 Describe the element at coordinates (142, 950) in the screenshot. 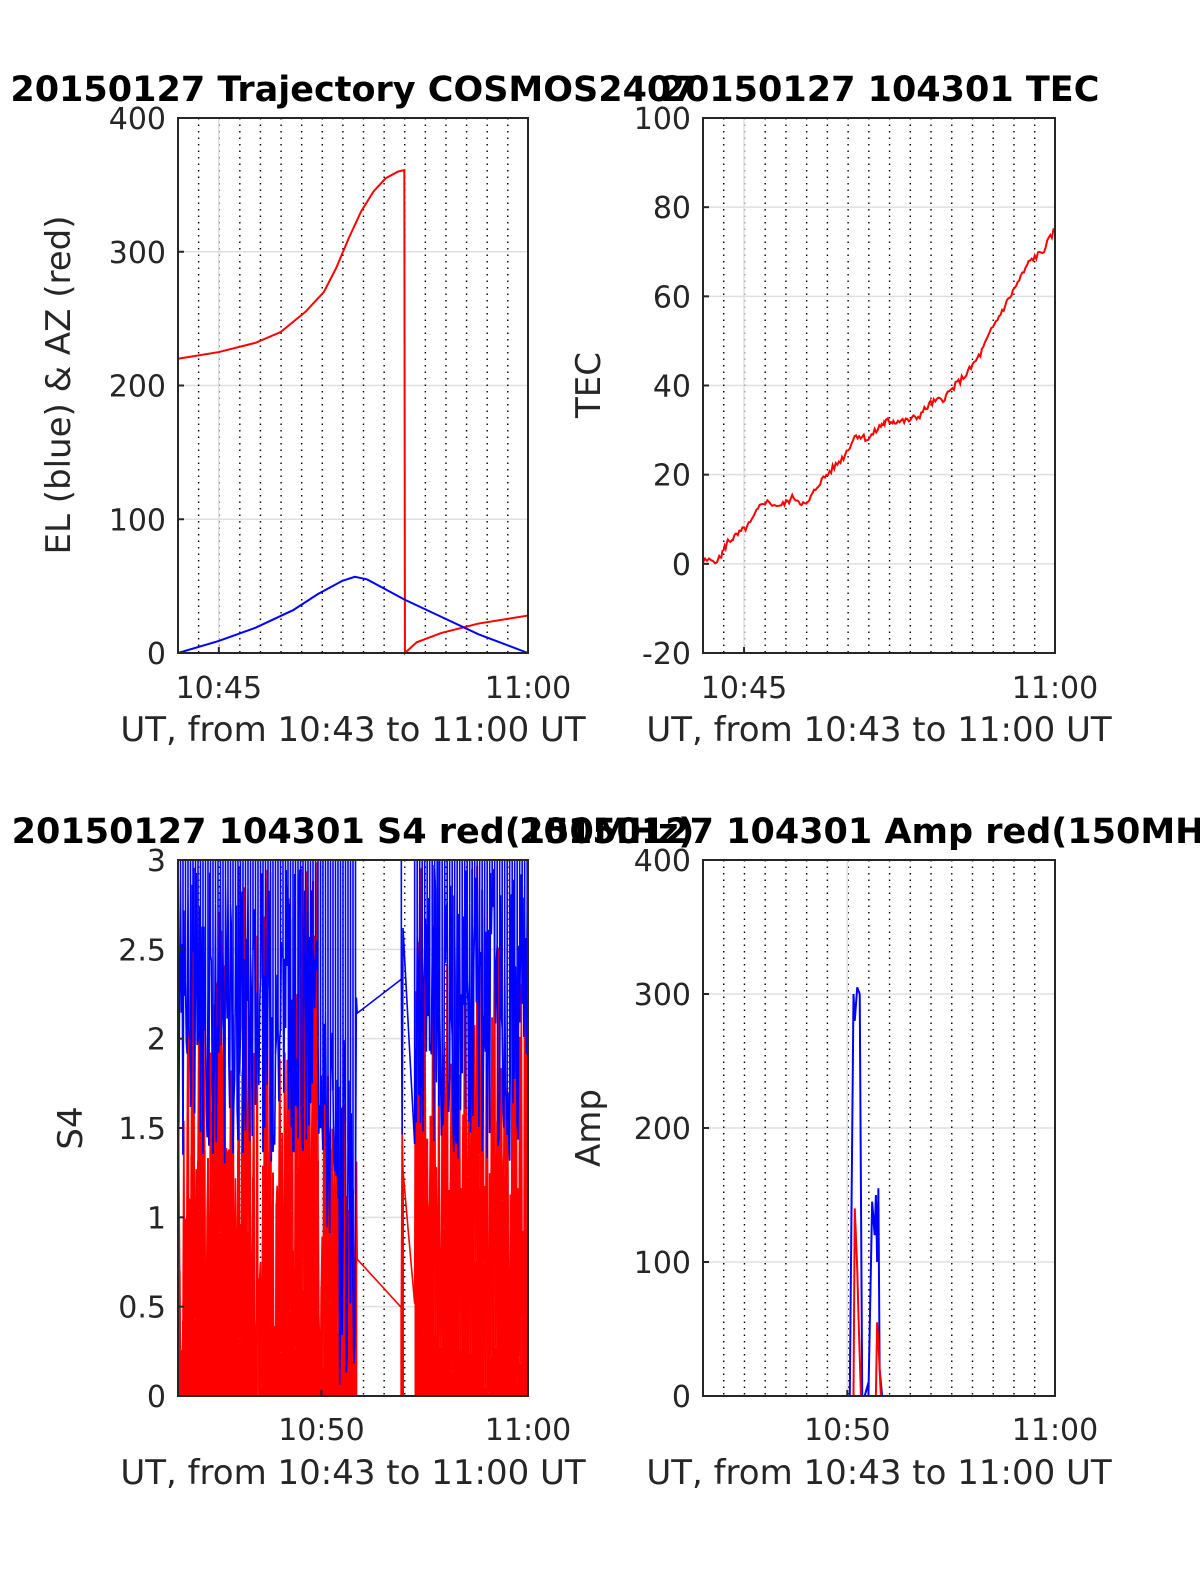

I see `y-tick-label: 2.5` at that location.